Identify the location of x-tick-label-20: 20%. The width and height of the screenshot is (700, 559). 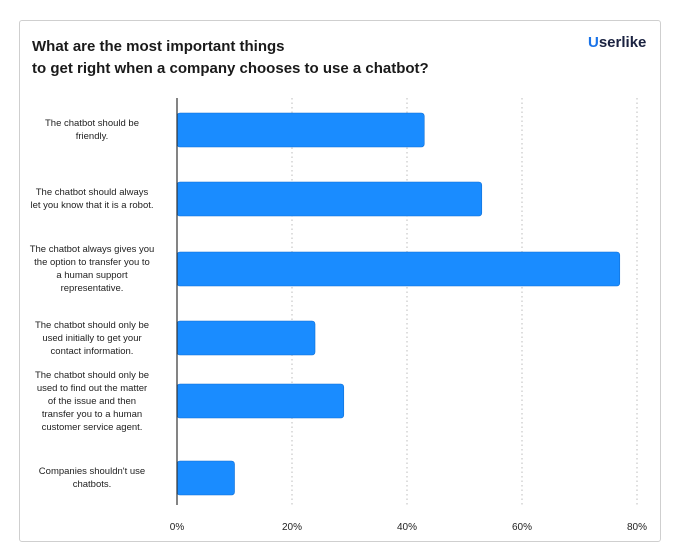
(292, 527).